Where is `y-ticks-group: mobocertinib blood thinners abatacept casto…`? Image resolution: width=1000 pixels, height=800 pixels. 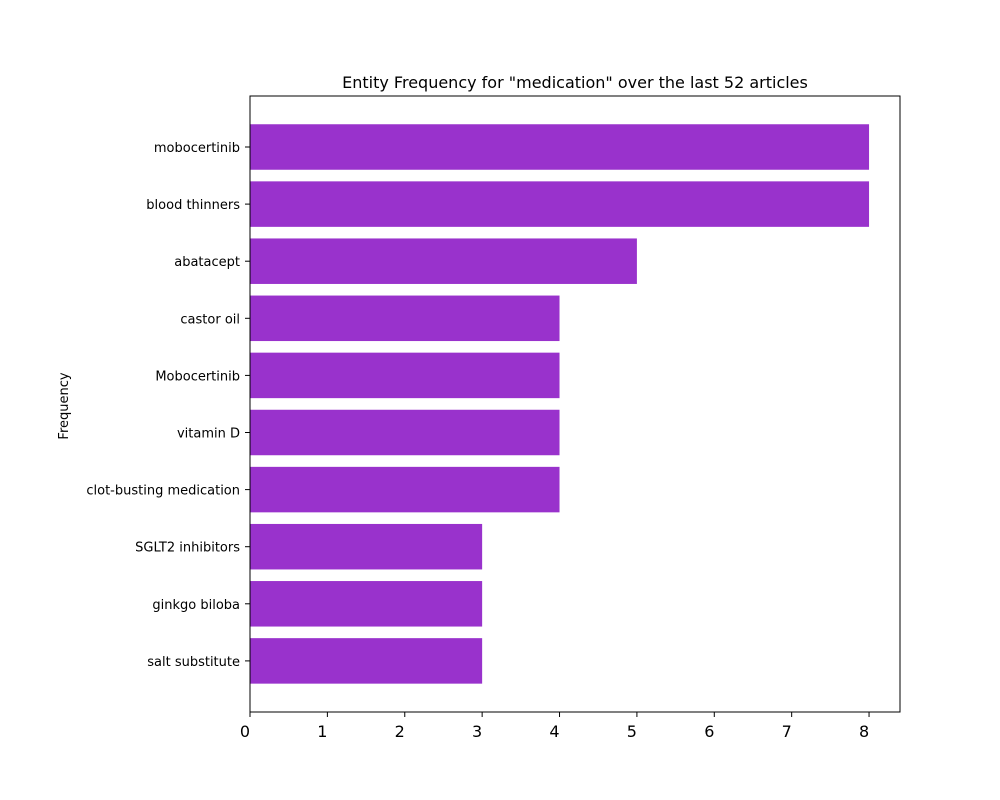
y-ticks-group: mobocertinib blood thinners abatacept casto… is located at coordinates (168, 405).